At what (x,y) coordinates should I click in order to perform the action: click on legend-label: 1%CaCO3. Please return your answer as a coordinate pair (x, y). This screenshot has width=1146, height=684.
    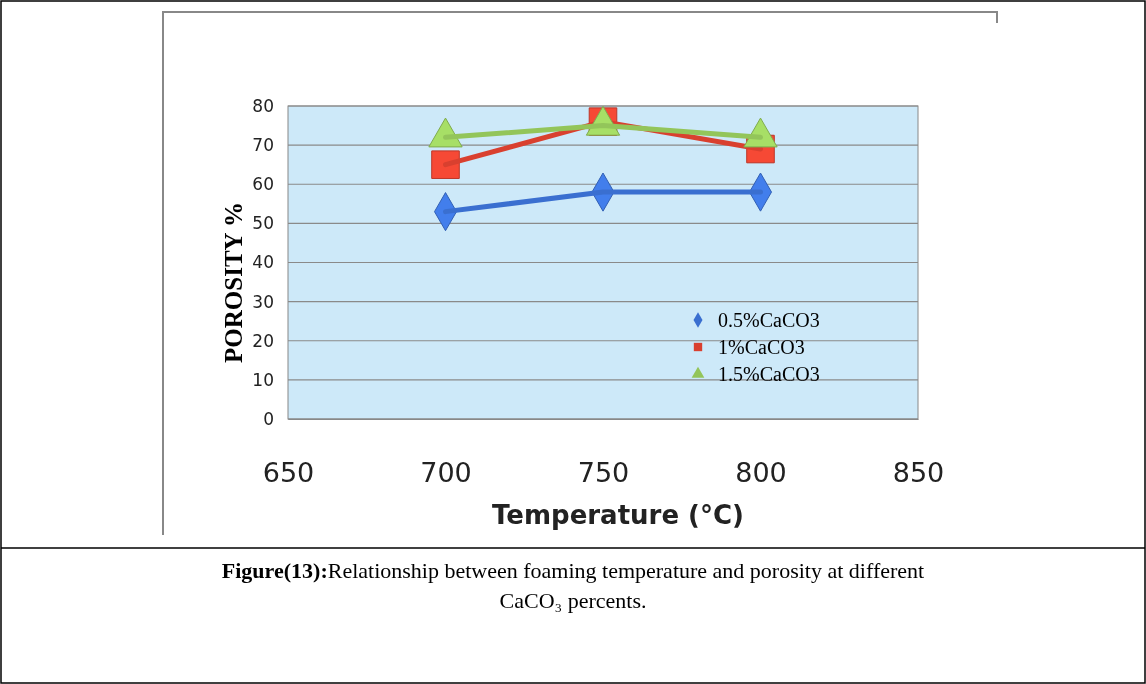
    Looking at the image, I should click on (761, 347).